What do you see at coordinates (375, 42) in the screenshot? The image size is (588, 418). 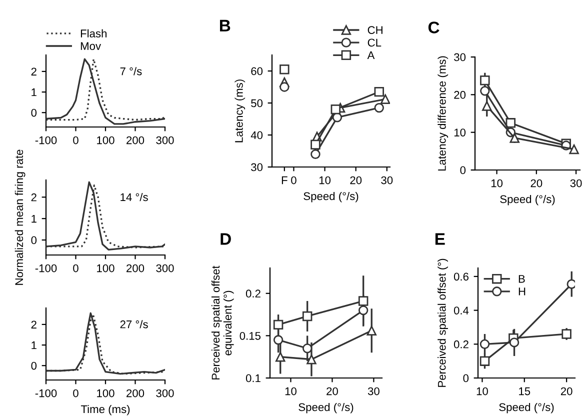 I see `legend-label: CL` at bounding box center [375, 42].